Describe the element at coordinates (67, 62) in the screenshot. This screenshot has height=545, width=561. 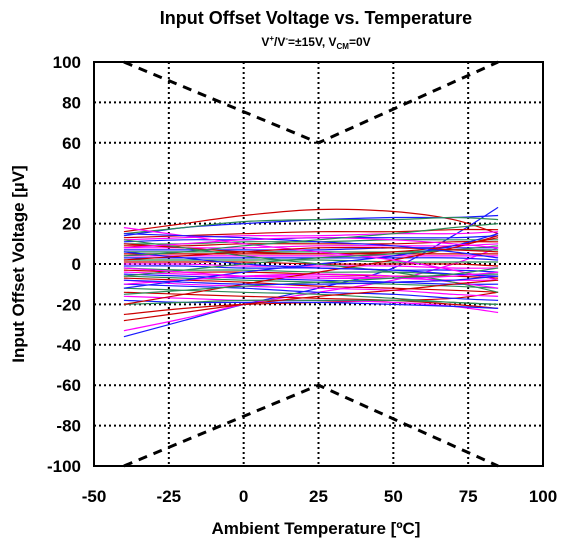
I see `y-tick-label: 100` at that location.